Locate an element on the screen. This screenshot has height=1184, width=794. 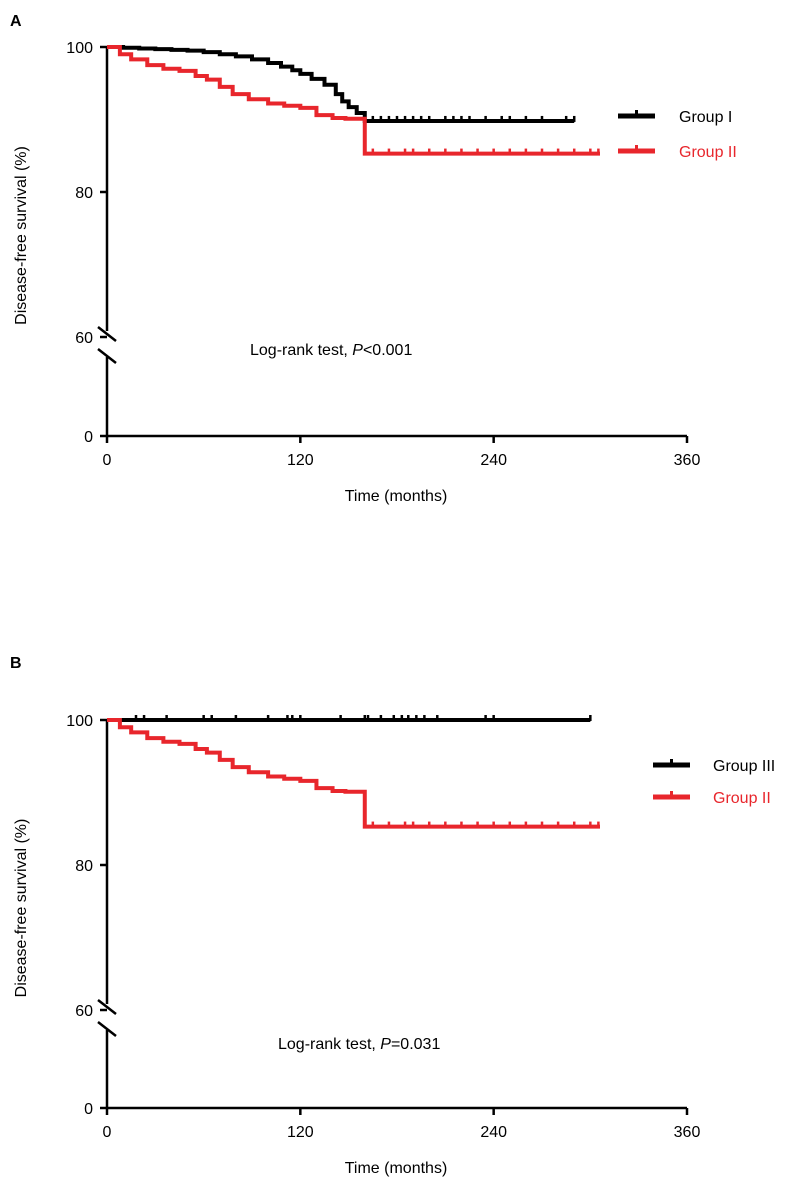
log-rank-annotation: Log-rank test, P<0.001 is located at coordinates (331, 350).